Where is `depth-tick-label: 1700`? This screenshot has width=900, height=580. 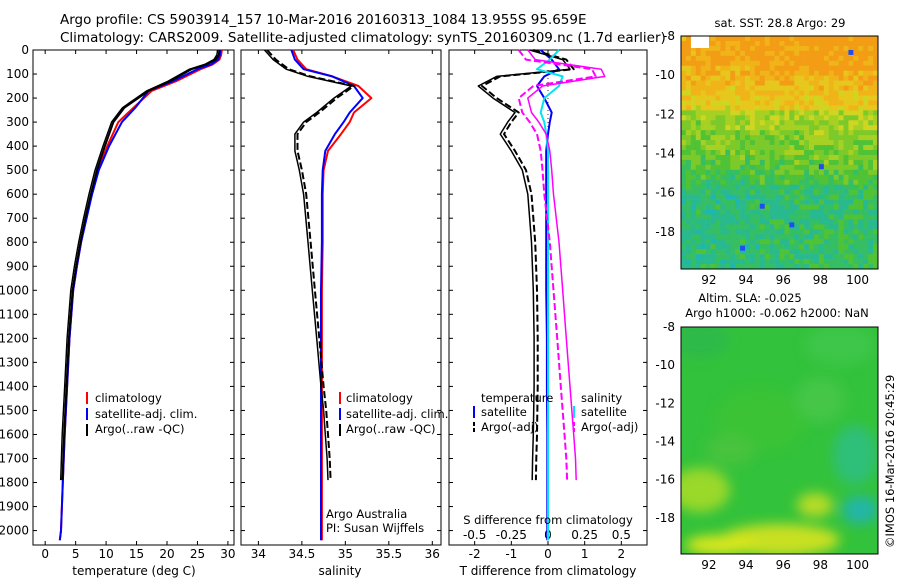
depth-tick-label: 1700 is located at coordinates (14, 458).